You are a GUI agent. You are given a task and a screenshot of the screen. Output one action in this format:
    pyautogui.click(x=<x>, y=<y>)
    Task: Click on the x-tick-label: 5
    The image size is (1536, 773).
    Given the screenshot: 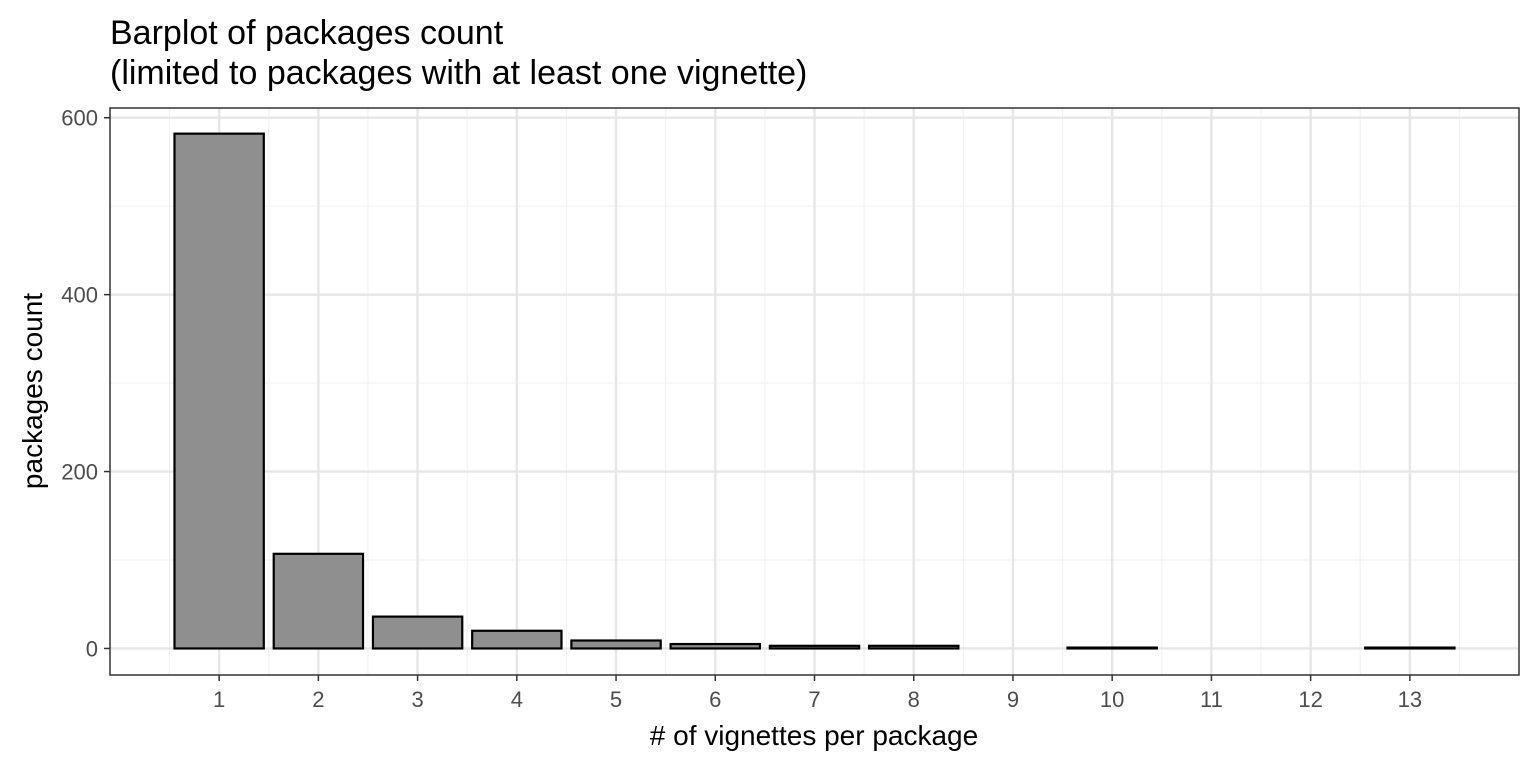 What is the action you would take?
    pyautogui.click(x=616, y=699)
    